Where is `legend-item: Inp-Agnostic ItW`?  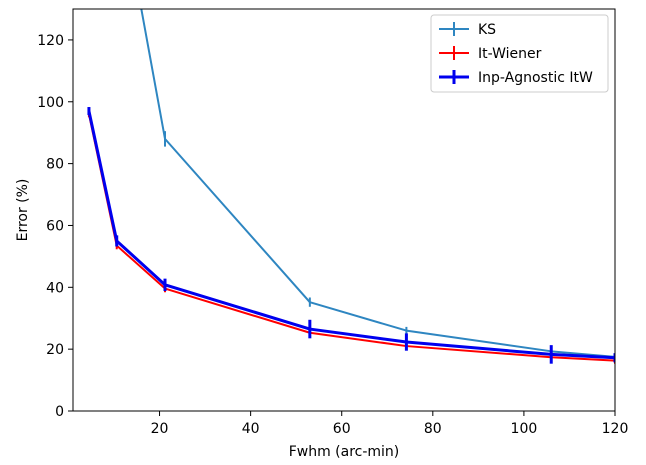
legend-item: Inp-Agnostic ItW is located at coordinates (516, 78).